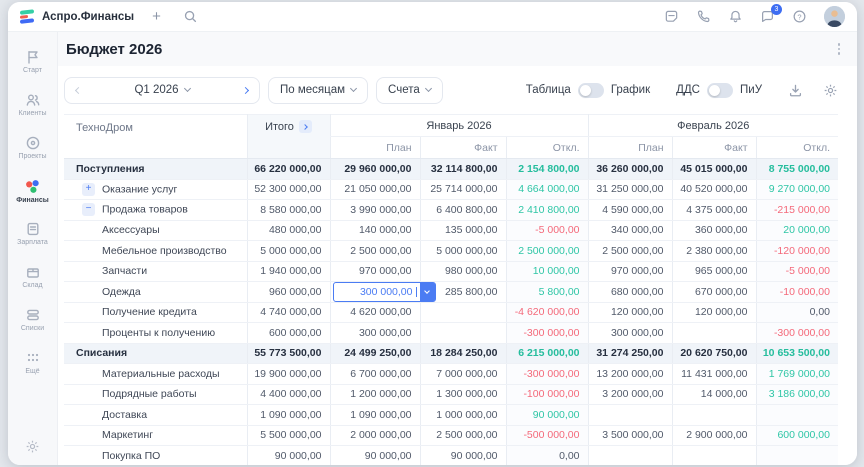 The image size is (864, 467). Describe the element at coordinates (78, 90) in the screenshot. I see `prev-period-button` at that location.